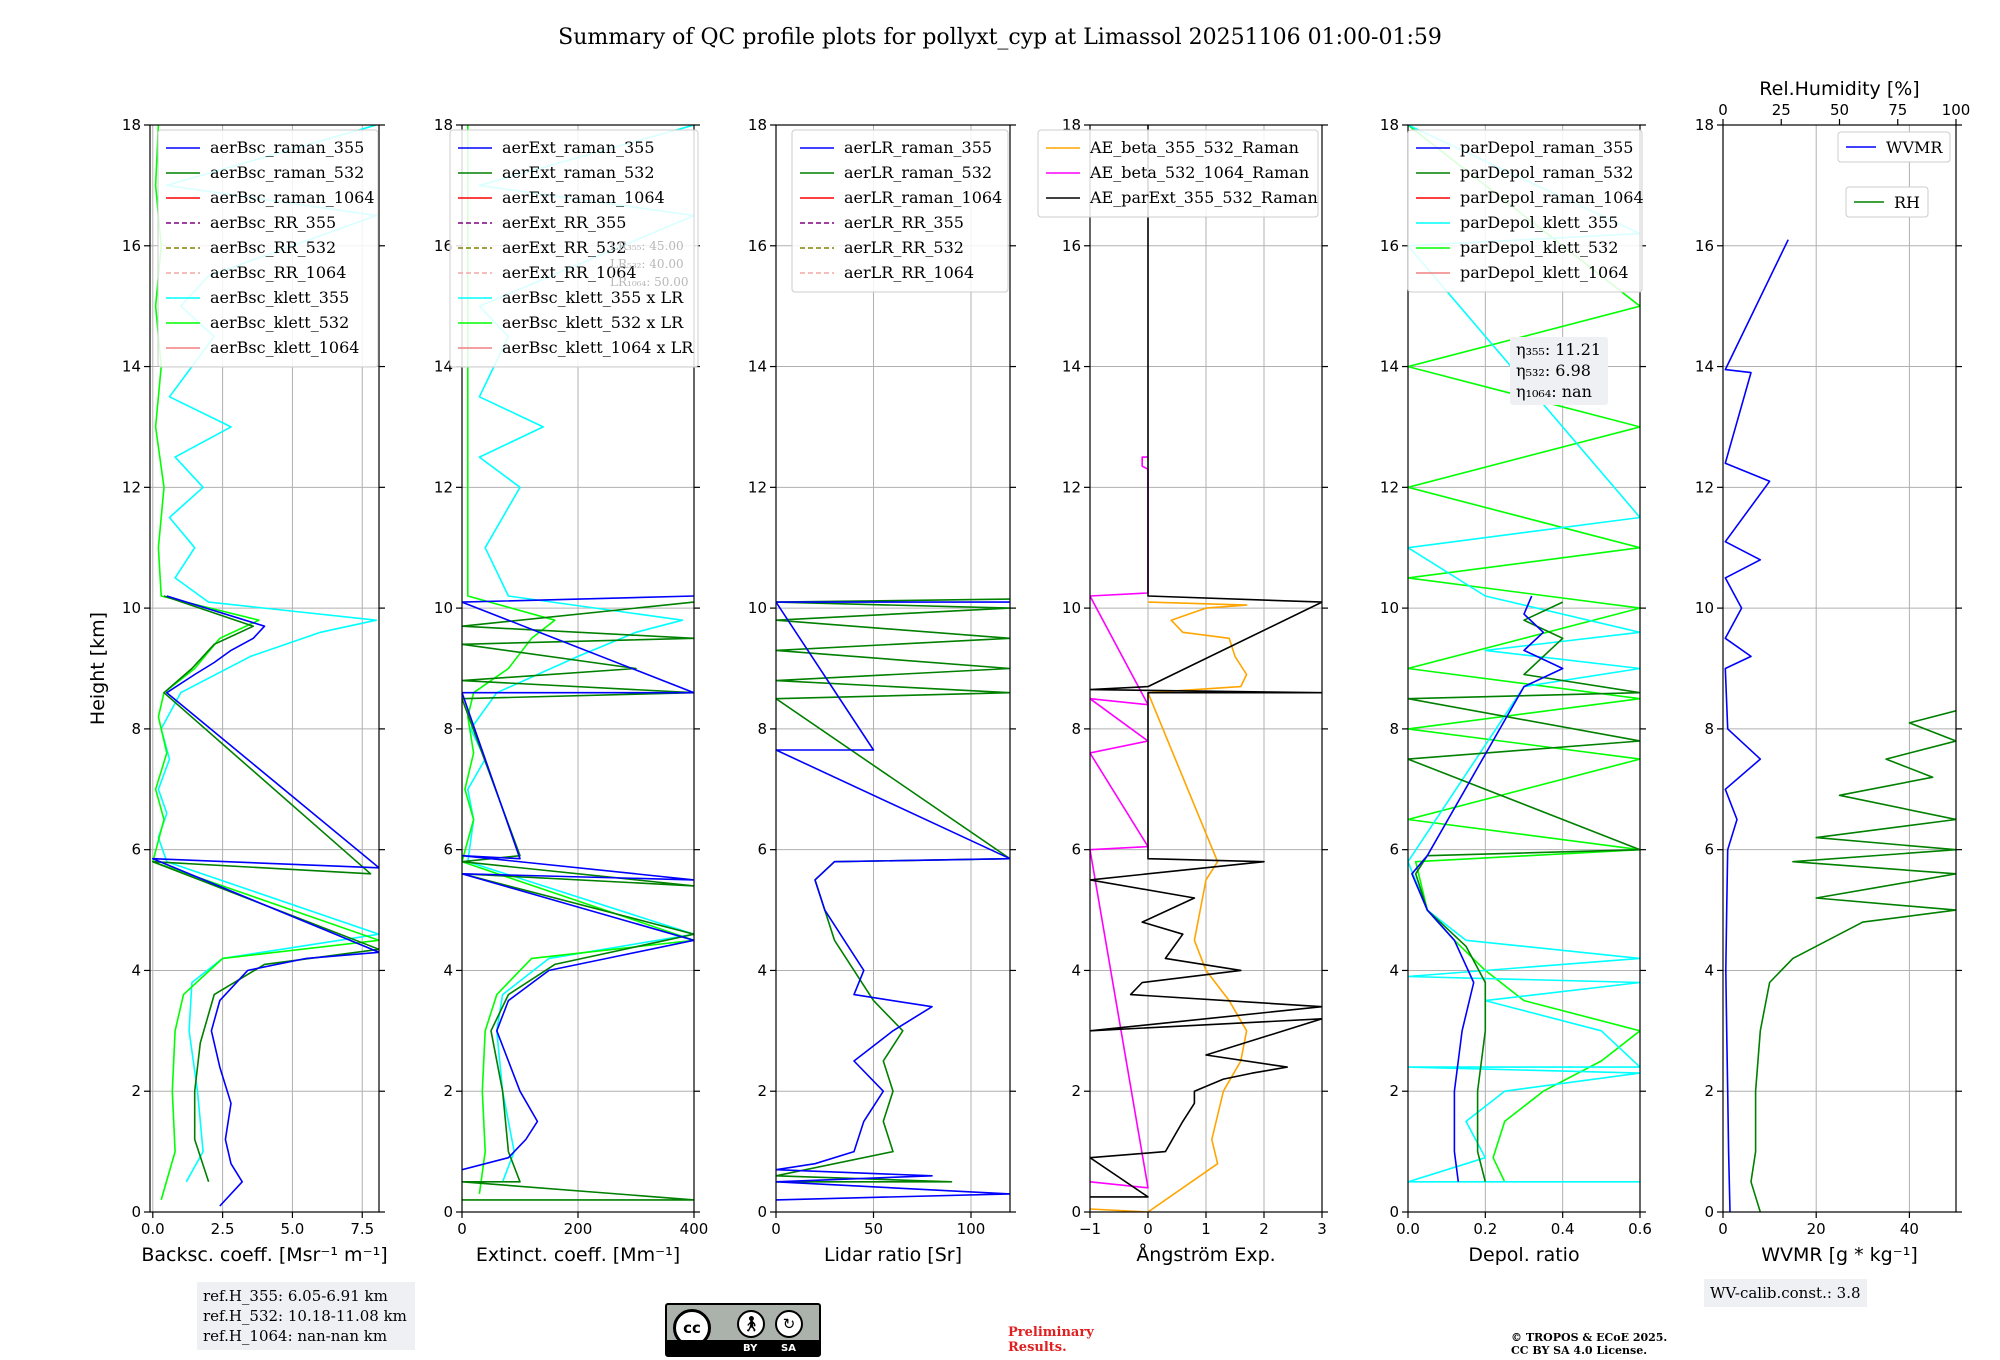 The height and width of the screenshot is (1360, 2000). I want to click on x-tick-label: 0.4, so click(1563, 1229).